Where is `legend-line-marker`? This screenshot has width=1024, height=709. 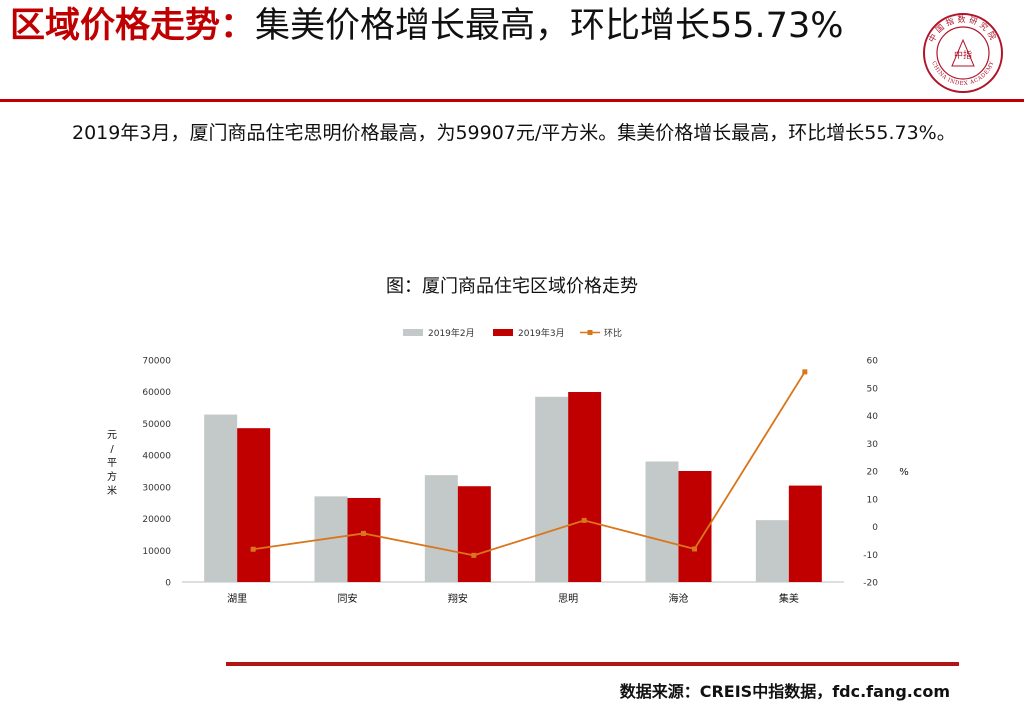 legend-line-marker is located at coordinates (590, 332).